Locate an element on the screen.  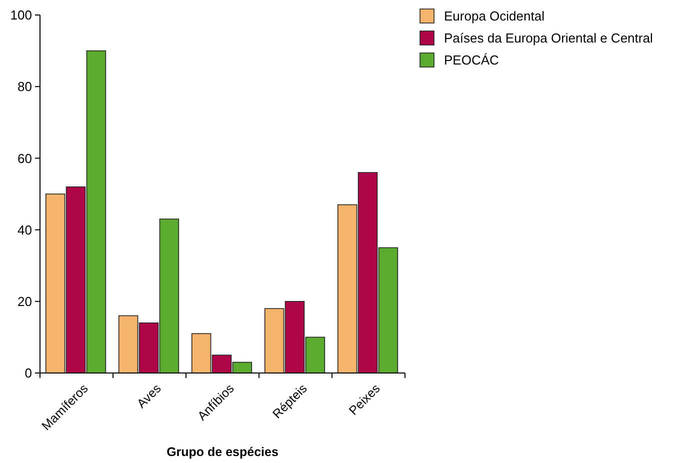
legend-label: PEOCÁC is located at coordinates (471, 60).